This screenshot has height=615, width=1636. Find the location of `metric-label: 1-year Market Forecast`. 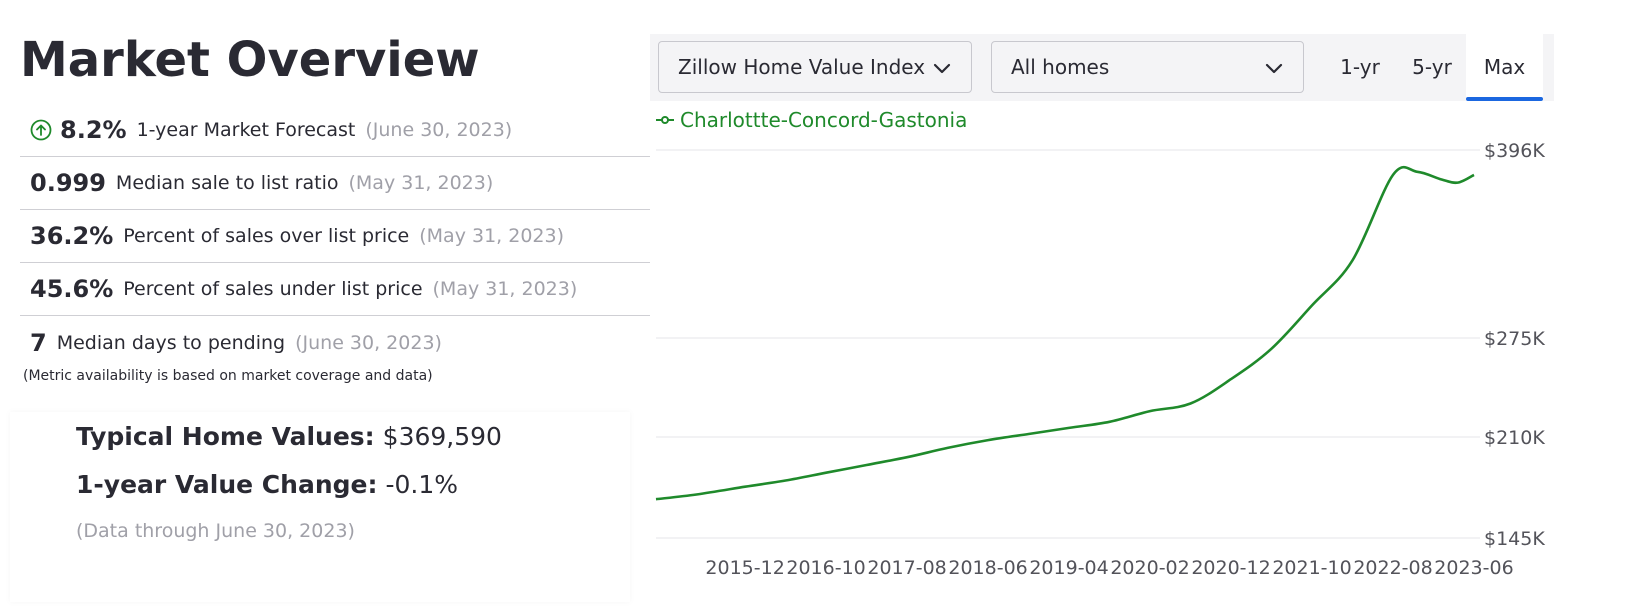

metric-label: 1-year Market Forecast is located at coordinates (246, 130).